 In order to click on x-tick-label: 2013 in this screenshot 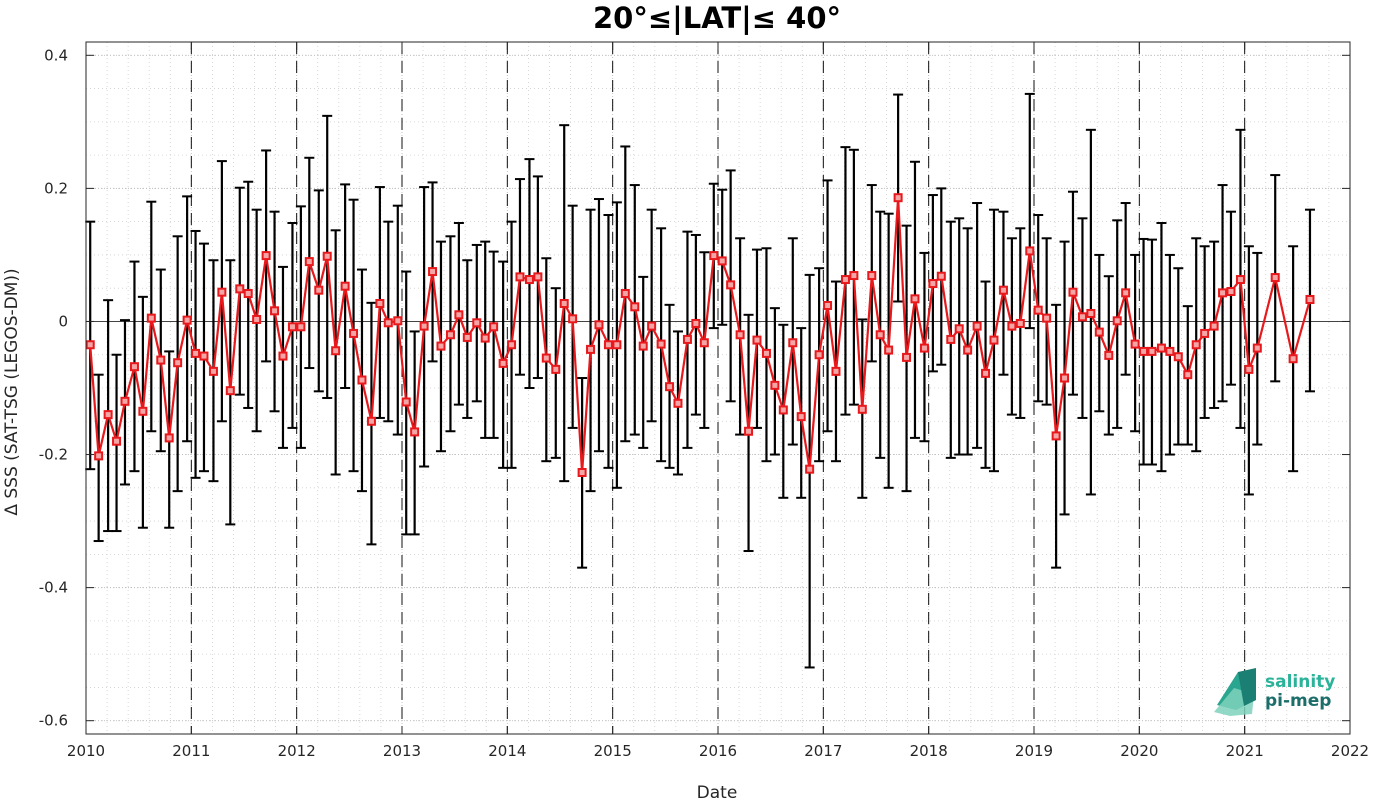, I will do `click(402, 751)`.